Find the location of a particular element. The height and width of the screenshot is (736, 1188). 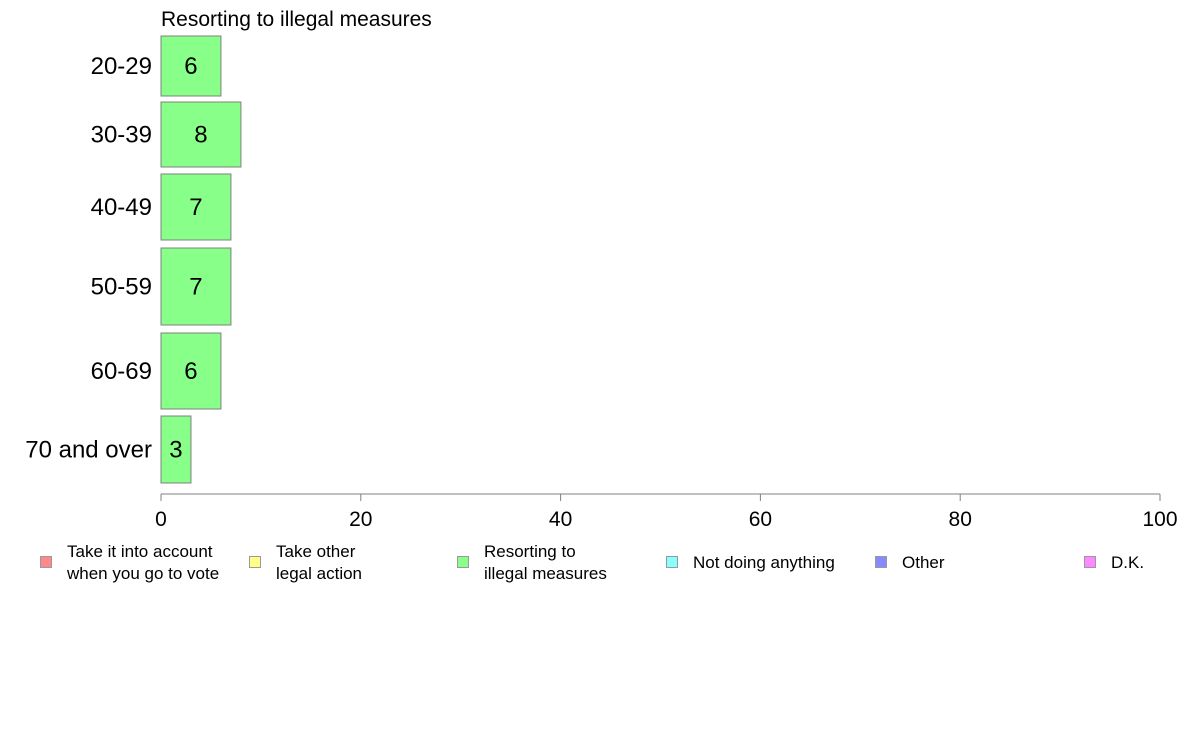

legend-item: D.K. is located at coordinates (1114, 557).